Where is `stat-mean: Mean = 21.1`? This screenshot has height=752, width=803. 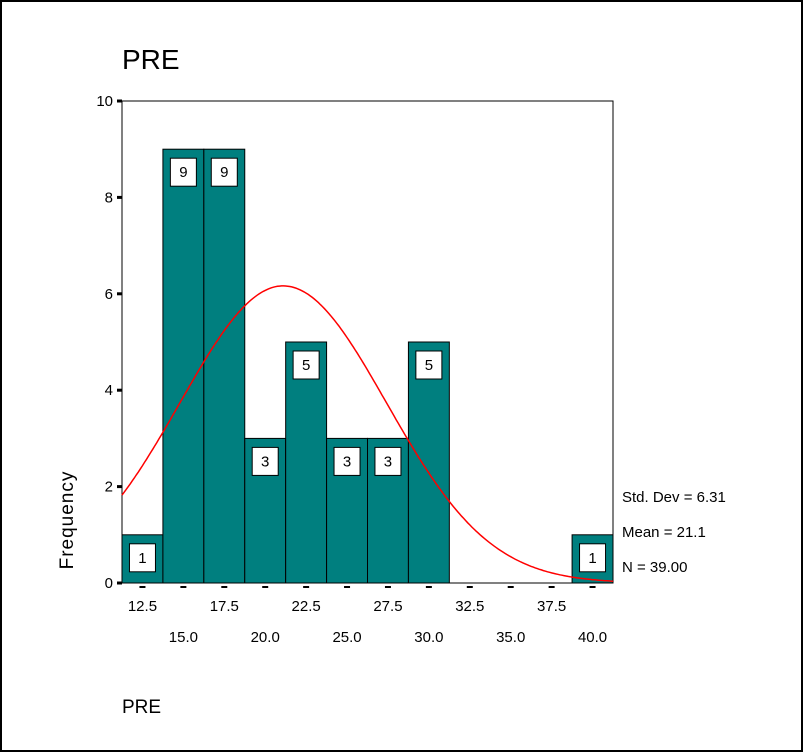
stat-mean: Mean = 21.1 is located at coordinates (664, 532).